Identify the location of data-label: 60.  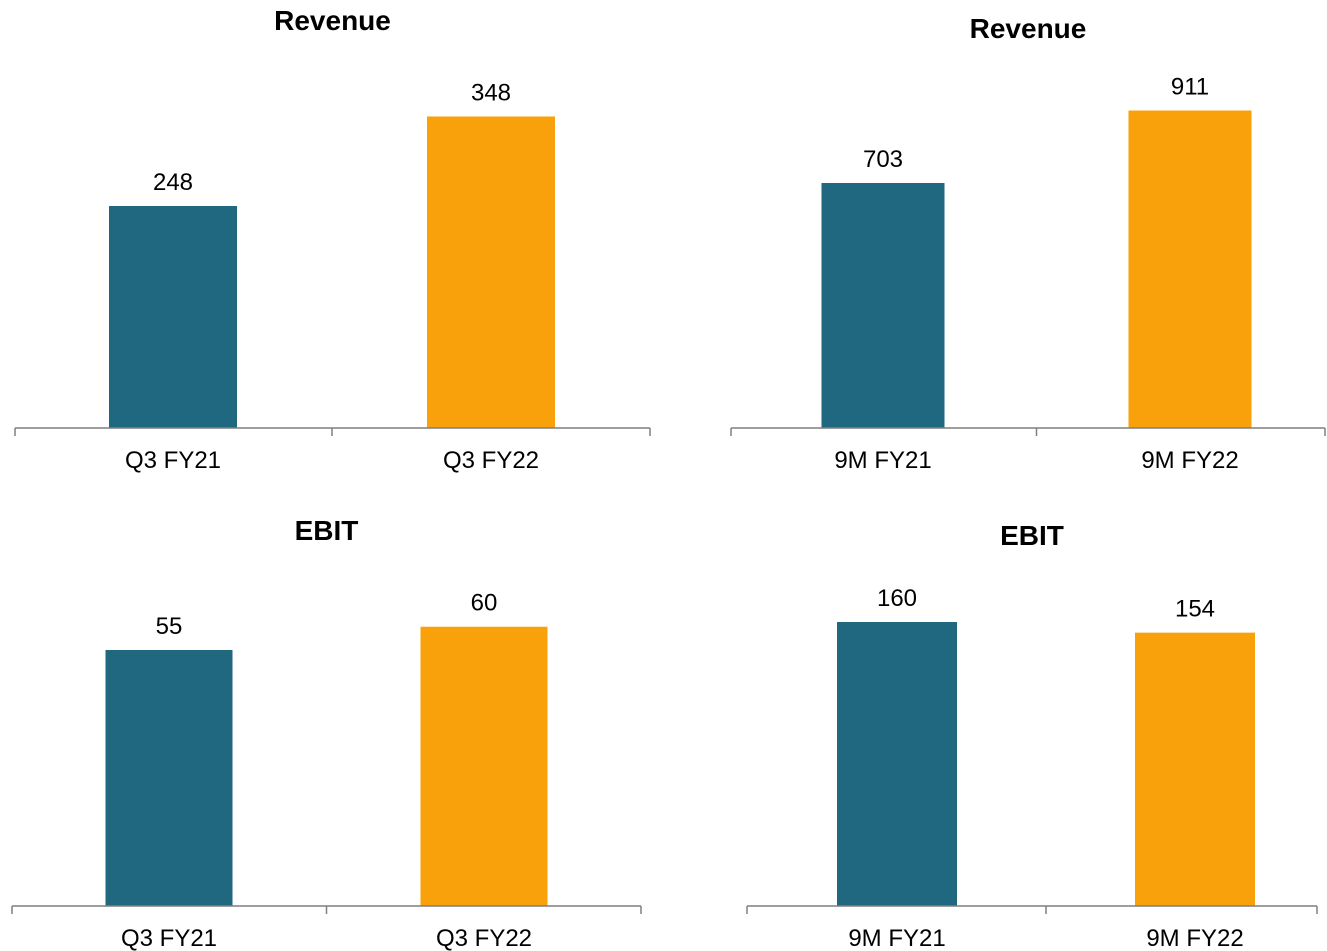
(484, 603).